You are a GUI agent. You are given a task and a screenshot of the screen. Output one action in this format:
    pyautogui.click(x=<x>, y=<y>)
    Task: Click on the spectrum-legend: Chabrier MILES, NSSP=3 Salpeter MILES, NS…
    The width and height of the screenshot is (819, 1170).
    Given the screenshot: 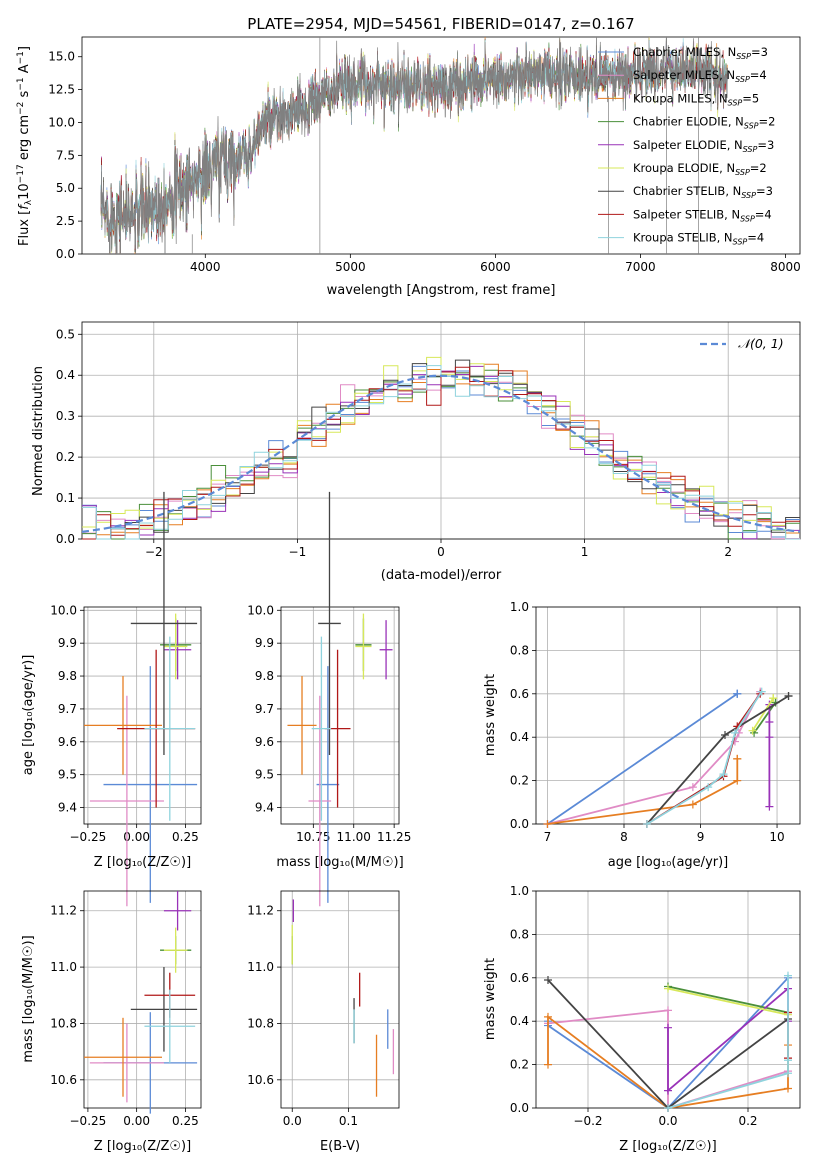 What is the action you would take?
    pyautogui.click(x=686, y=146)
    